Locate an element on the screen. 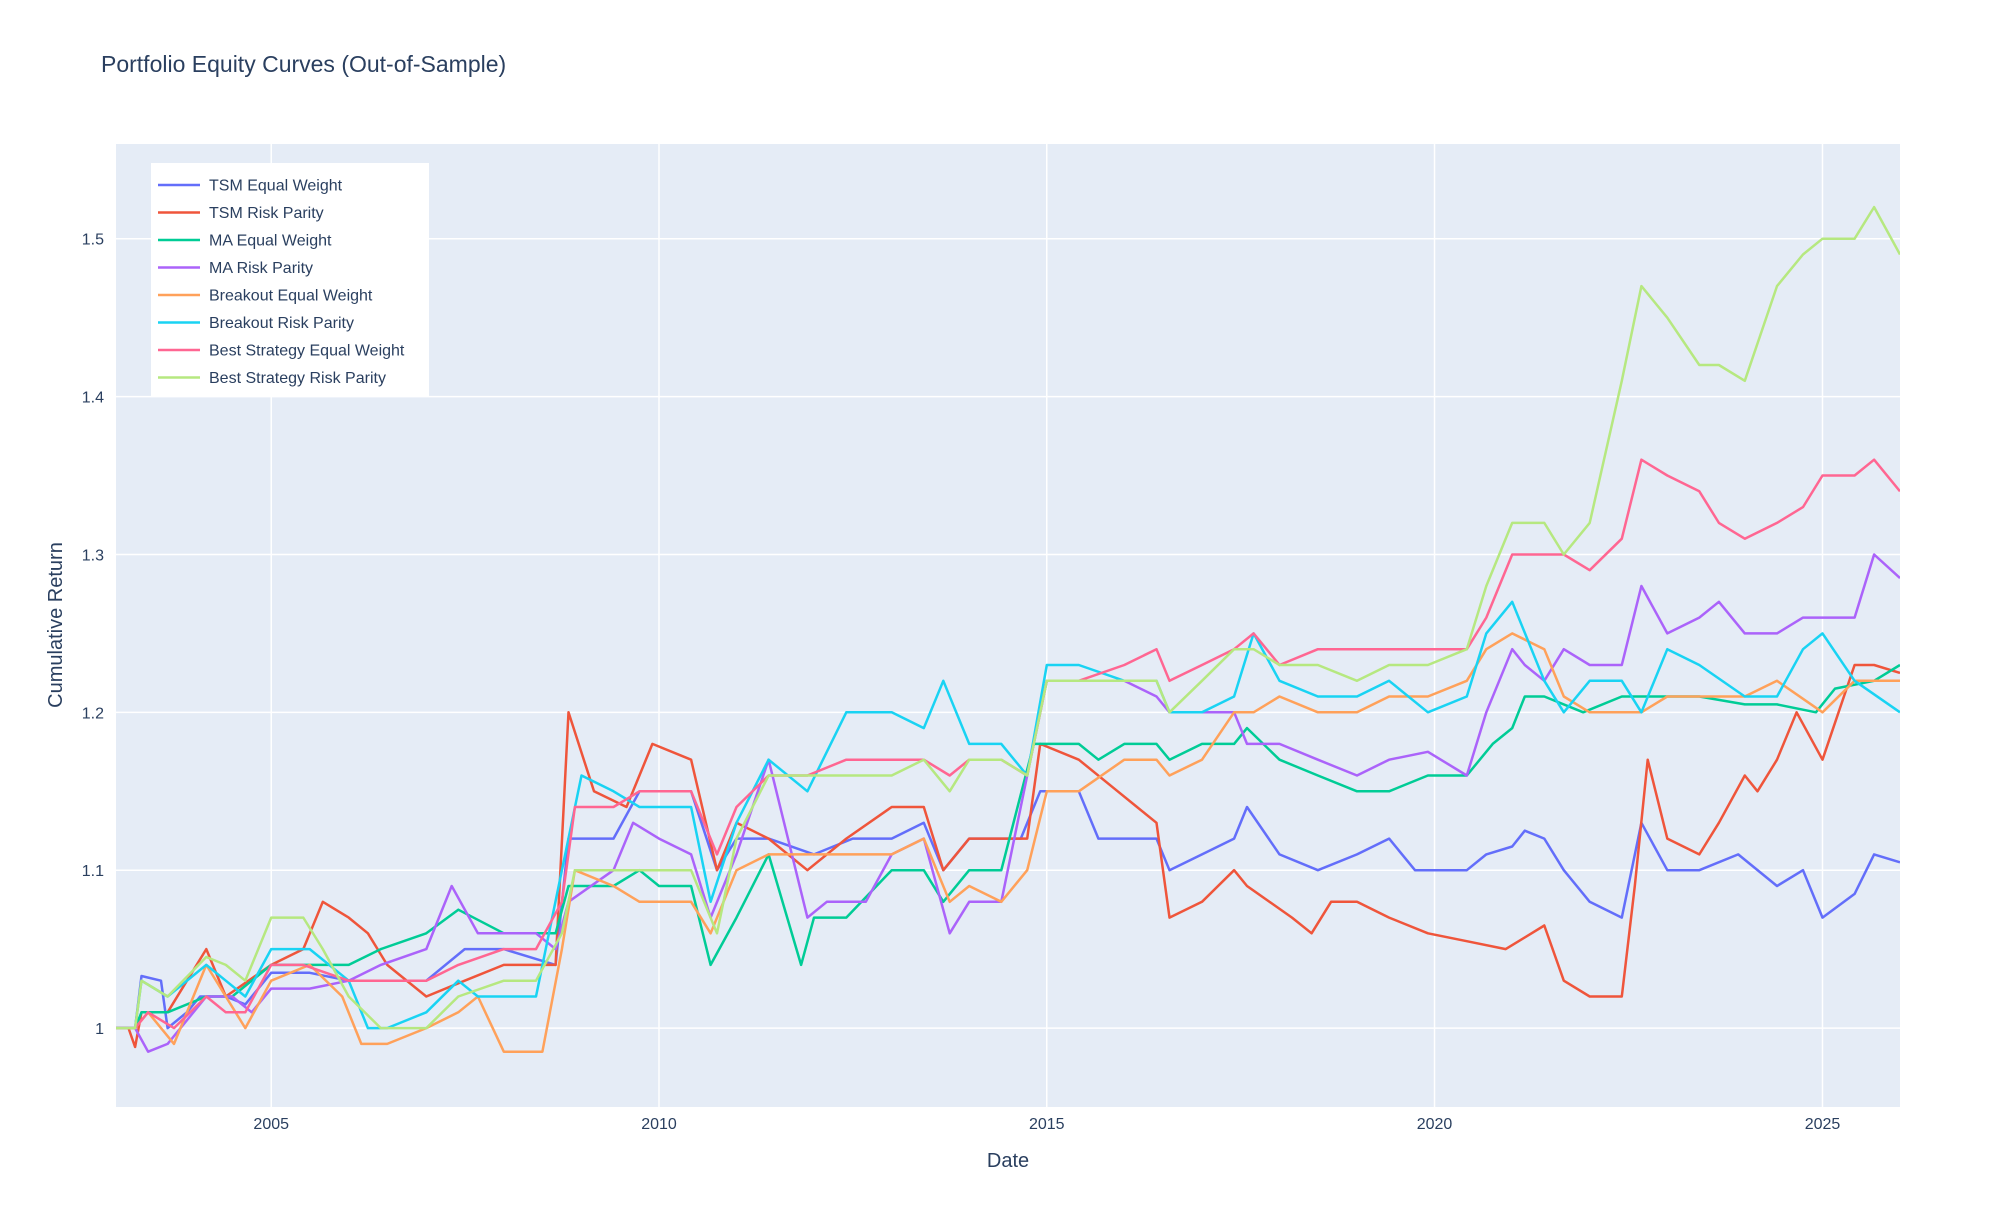 This screenshot has height=1214, width=2000. y-tick-label: 1.3 is located at coordinates (93, 555).